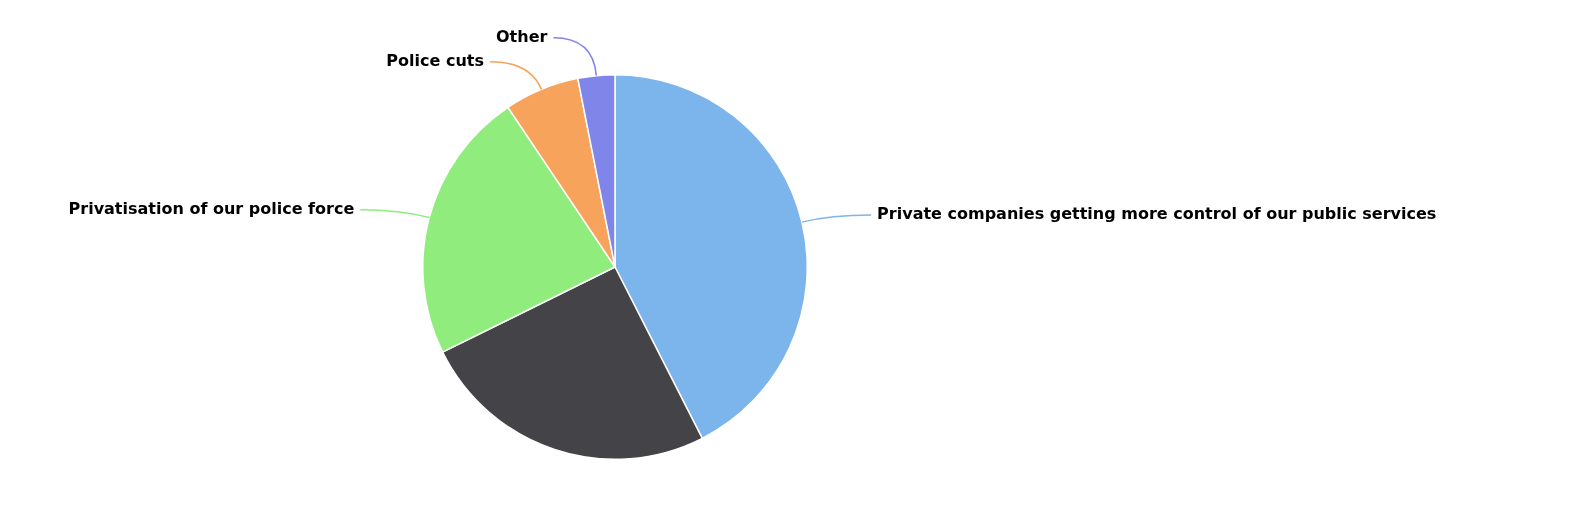 This screenshot has height=532, width=1578. Describe the element at coordinates (1157, 214) in the screenshot. I see `slice-label: Private companies getting more control of our public services` at that location.